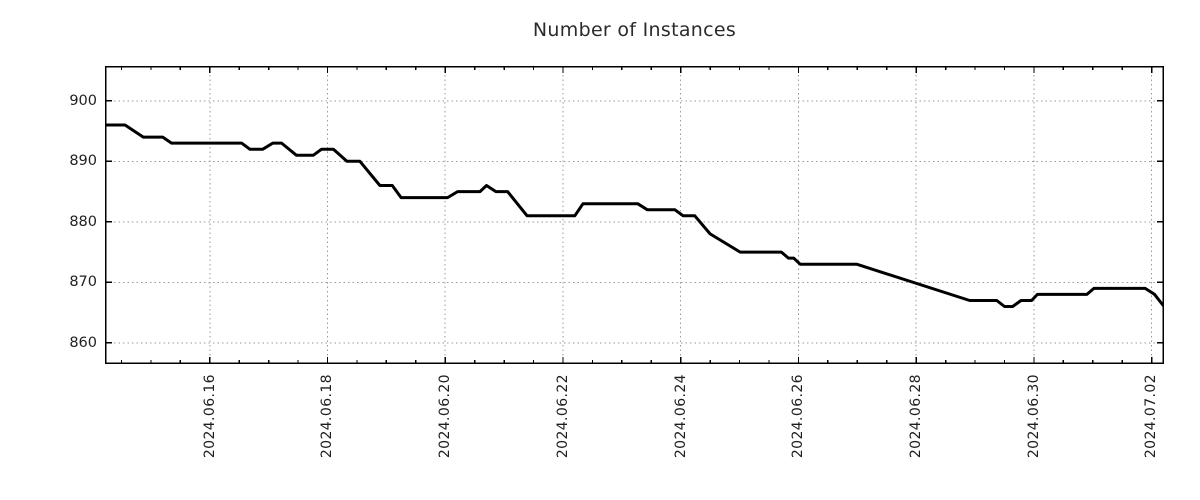 This screenshot has width=1200, height=500. What do you see at coordinates (83, 342) in the screenshot?
I see `y-tick-label: 860` at bounding box center [83, 342].